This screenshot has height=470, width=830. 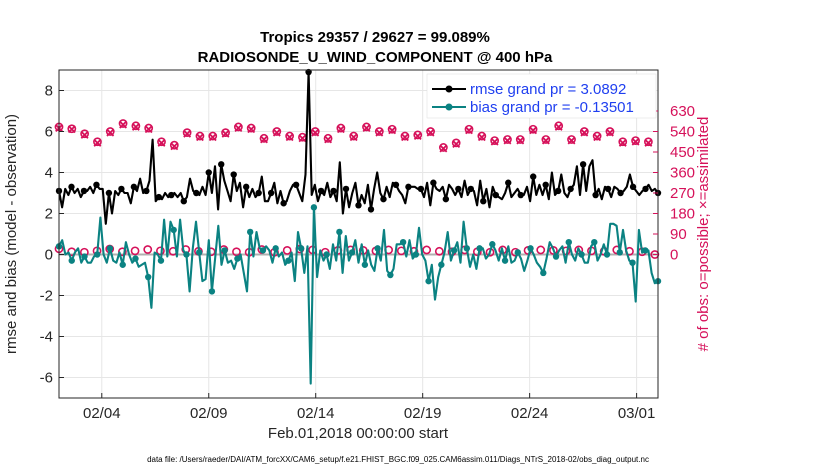 I want to click on y-left-tick-label: -4, so click(x=46, y=337).